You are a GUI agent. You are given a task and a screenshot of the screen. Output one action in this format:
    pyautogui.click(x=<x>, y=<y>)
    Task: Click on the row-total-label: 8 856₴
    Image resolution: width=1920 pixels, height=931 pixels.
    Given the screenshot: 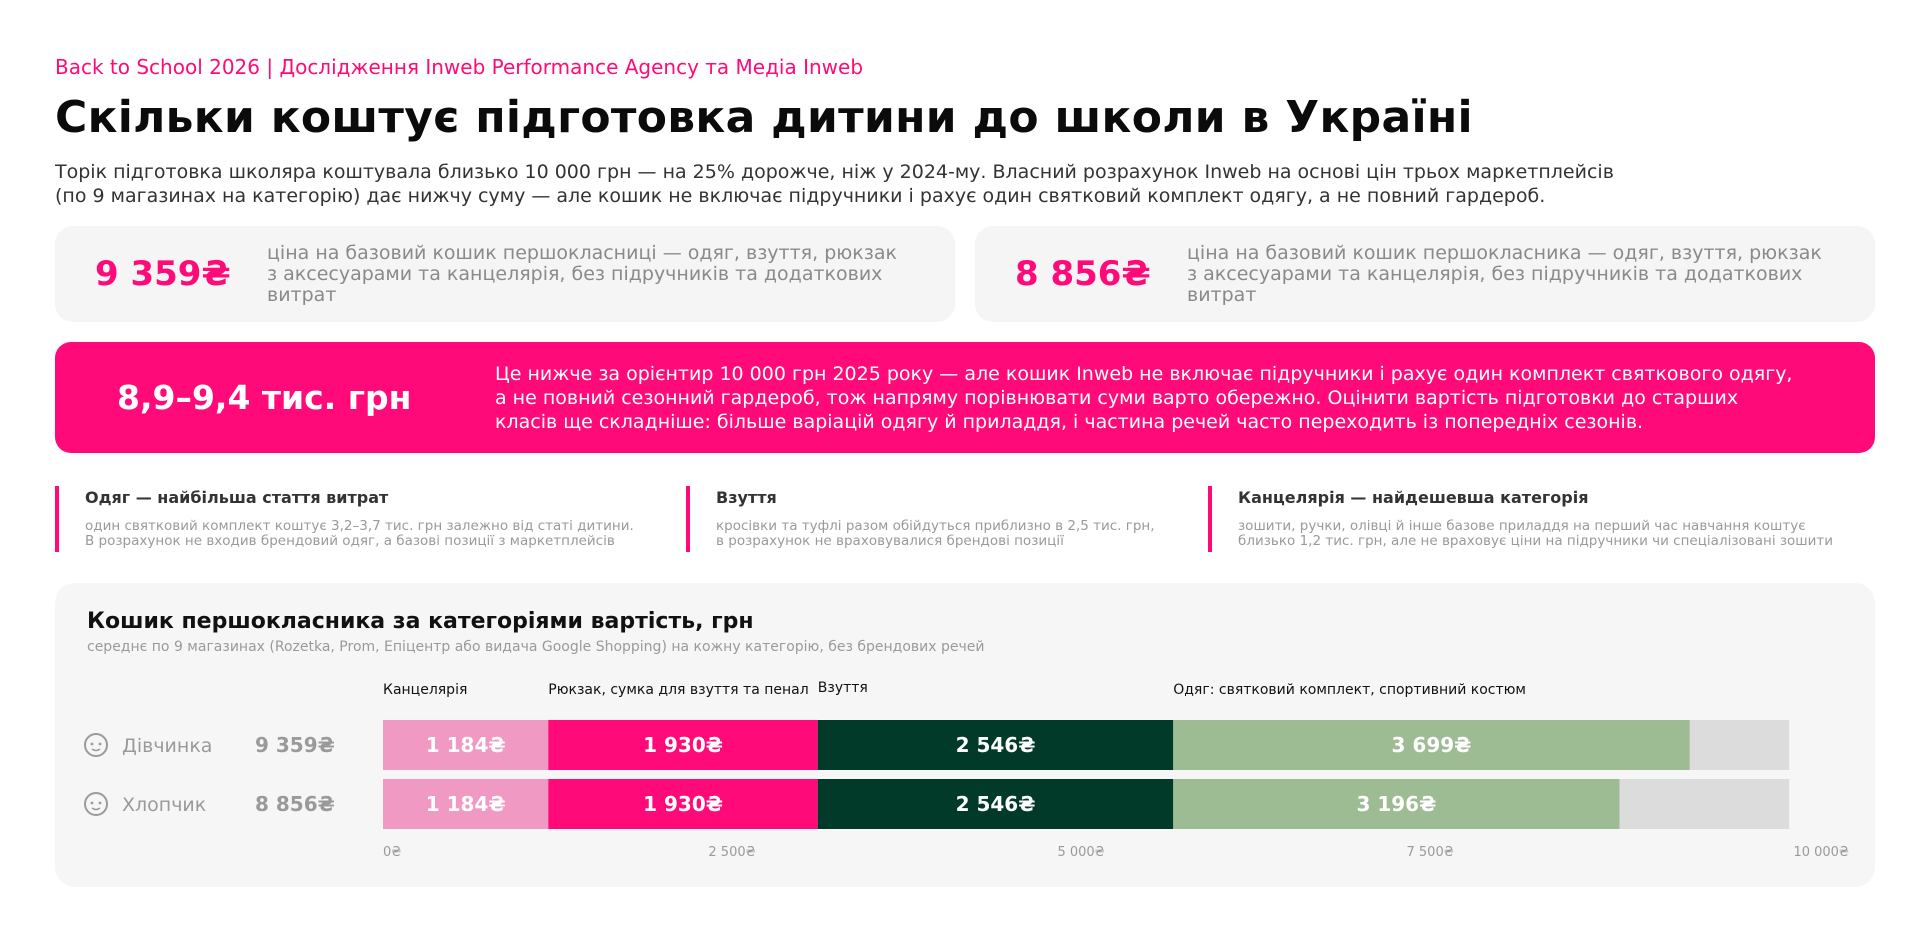 What is the action you would take?
    pyautogui.click(x=295, y=804)
    